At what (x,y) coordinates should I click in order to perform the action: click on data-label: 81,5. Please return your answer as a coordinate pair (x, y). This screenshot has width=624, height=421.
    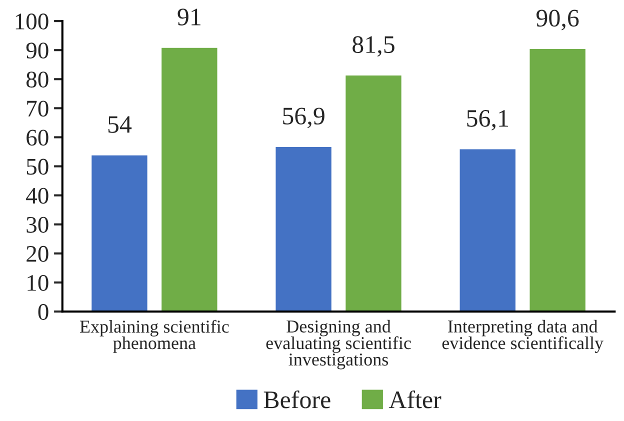
    Looking at the image, I should click on (373, 46).